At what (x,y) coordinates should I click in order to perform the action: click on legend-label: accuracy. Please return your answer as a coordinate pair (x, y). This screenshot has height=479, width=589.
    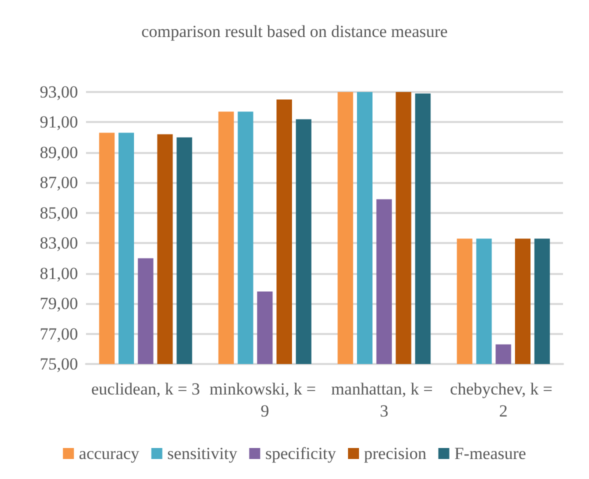
    Looking at the image, I should click on (109, 453).